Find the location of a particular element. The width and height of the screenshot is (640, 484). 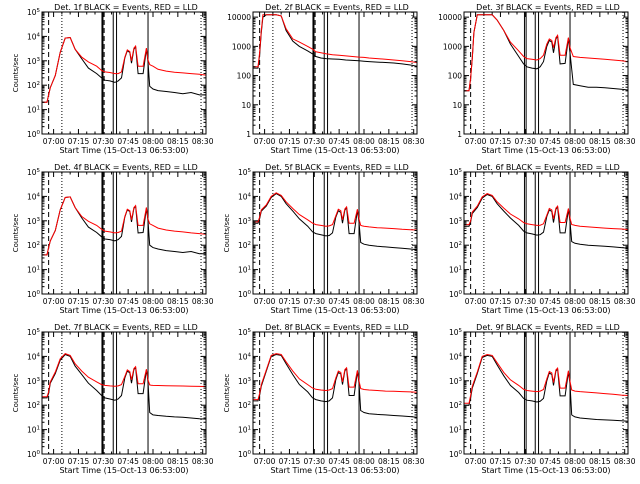

y-tick-label: 10 is located at coordinates (457, 105).